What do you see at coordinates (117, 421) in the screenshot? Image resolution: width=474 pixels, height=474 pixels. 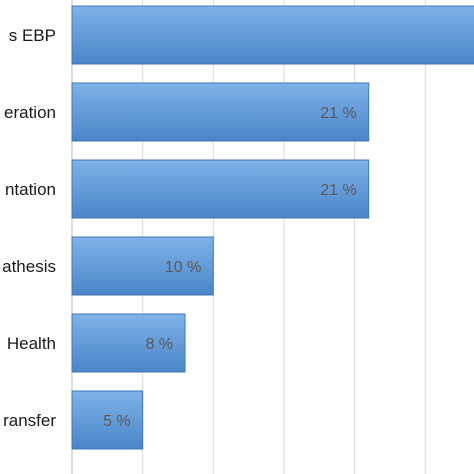 I see `data-label: 5 %` at bounding box center [117, 421].